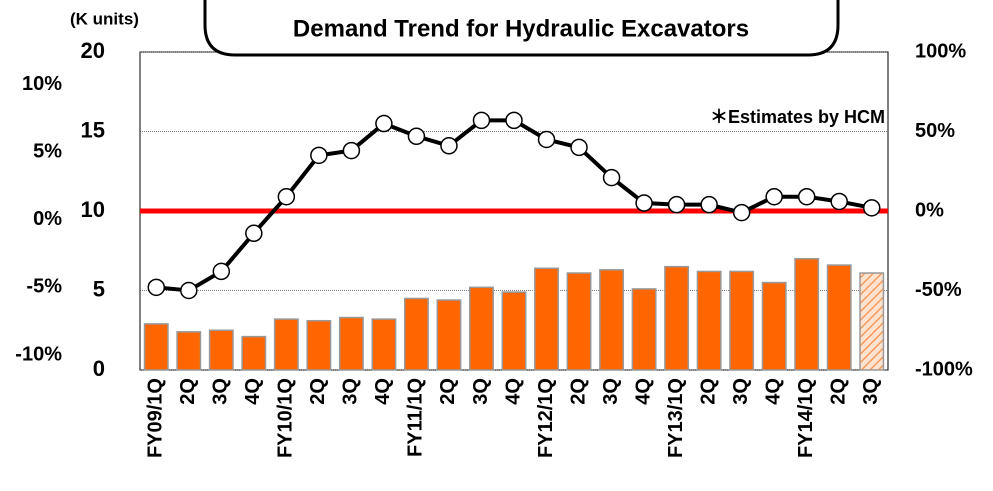  Describe the element at coordinates (93, 50) in the screenshot. I see `y-tick-label: 20` at that location.